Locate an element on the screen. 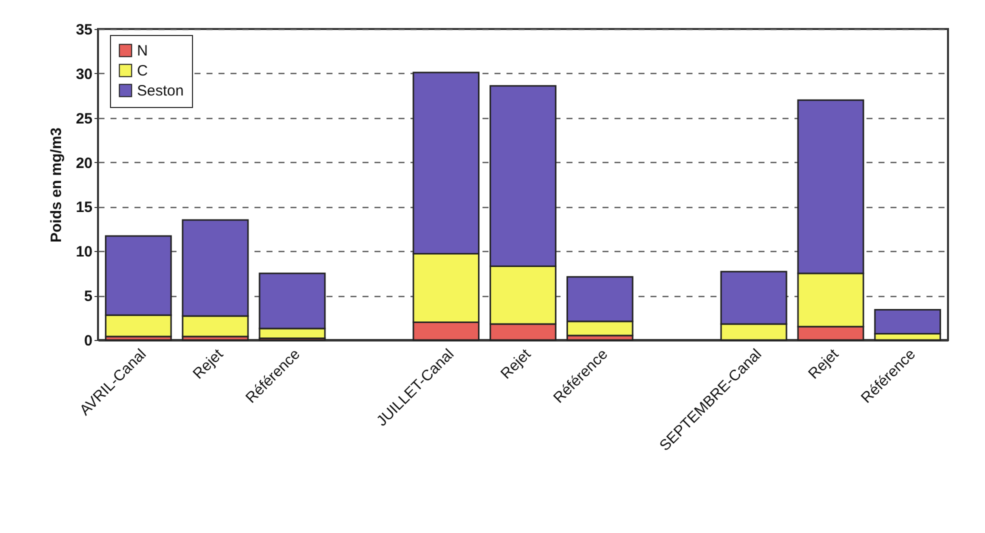 This screenshot has height=533, width=985. y-tick-label: 10 is located at coordinates (84, 252).